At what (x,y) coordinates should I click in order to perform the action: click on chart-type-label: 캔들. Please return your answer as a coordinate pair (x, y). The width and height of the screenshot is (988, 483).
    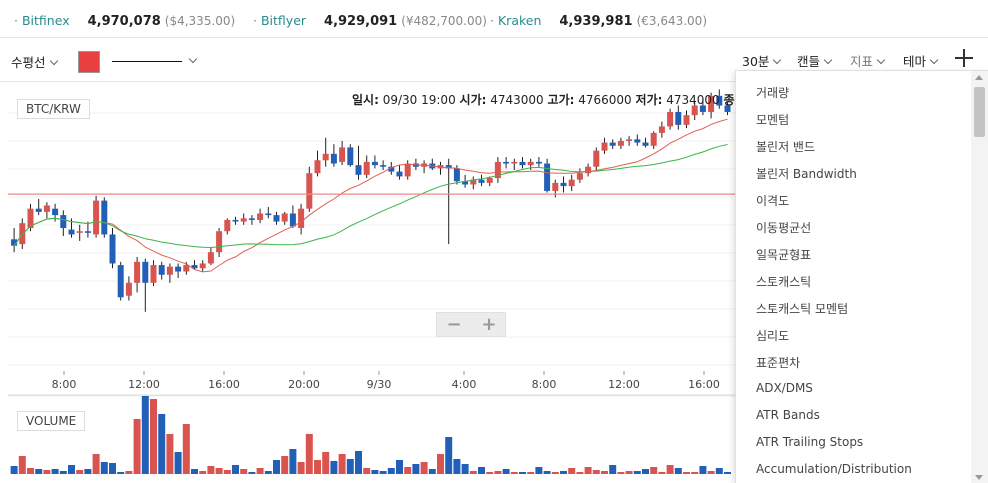
    Looking at the image, I should click on (809, 61).